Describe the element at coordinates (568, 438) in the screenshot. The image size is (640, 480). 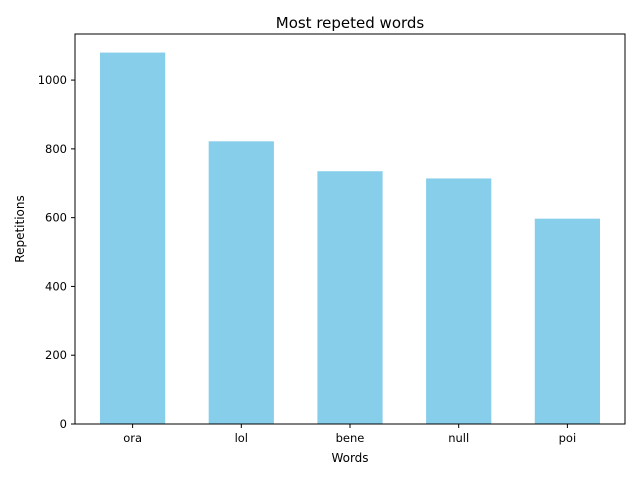
I see `x-tick-label-poi: poi` at that location.